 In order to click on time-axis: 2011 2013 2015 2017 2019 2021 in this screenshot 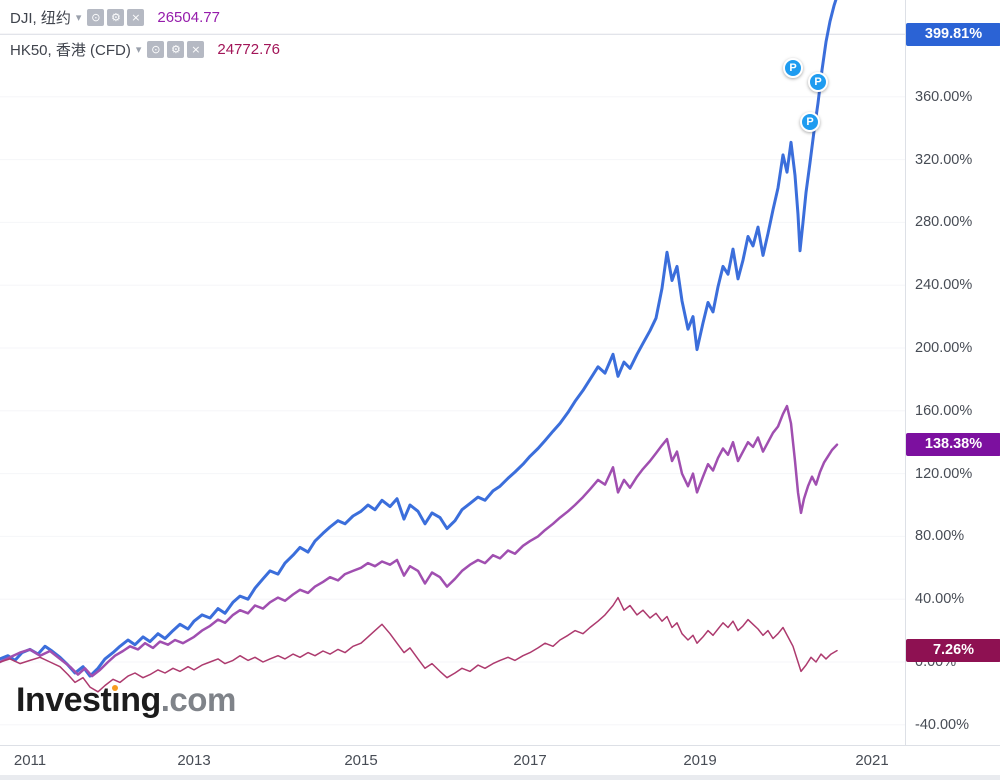, I will do `click(500, 760)`.